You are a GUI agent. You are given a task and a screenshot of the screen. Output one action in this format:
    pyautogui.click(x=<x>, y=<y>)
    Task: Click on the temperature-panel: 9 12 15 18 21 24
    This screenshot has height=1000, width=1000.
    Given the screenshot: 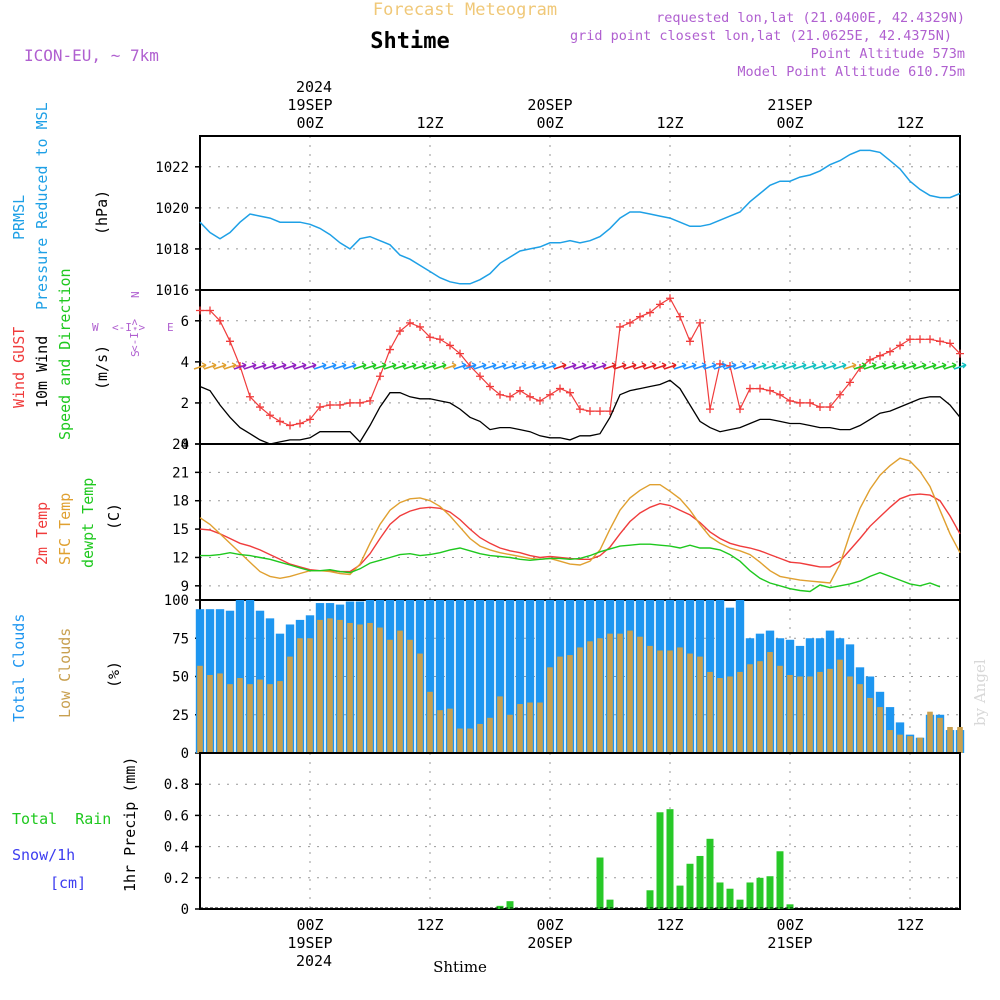 What is the action you would take?
    pyautogui.click(x=566, y=519)
    